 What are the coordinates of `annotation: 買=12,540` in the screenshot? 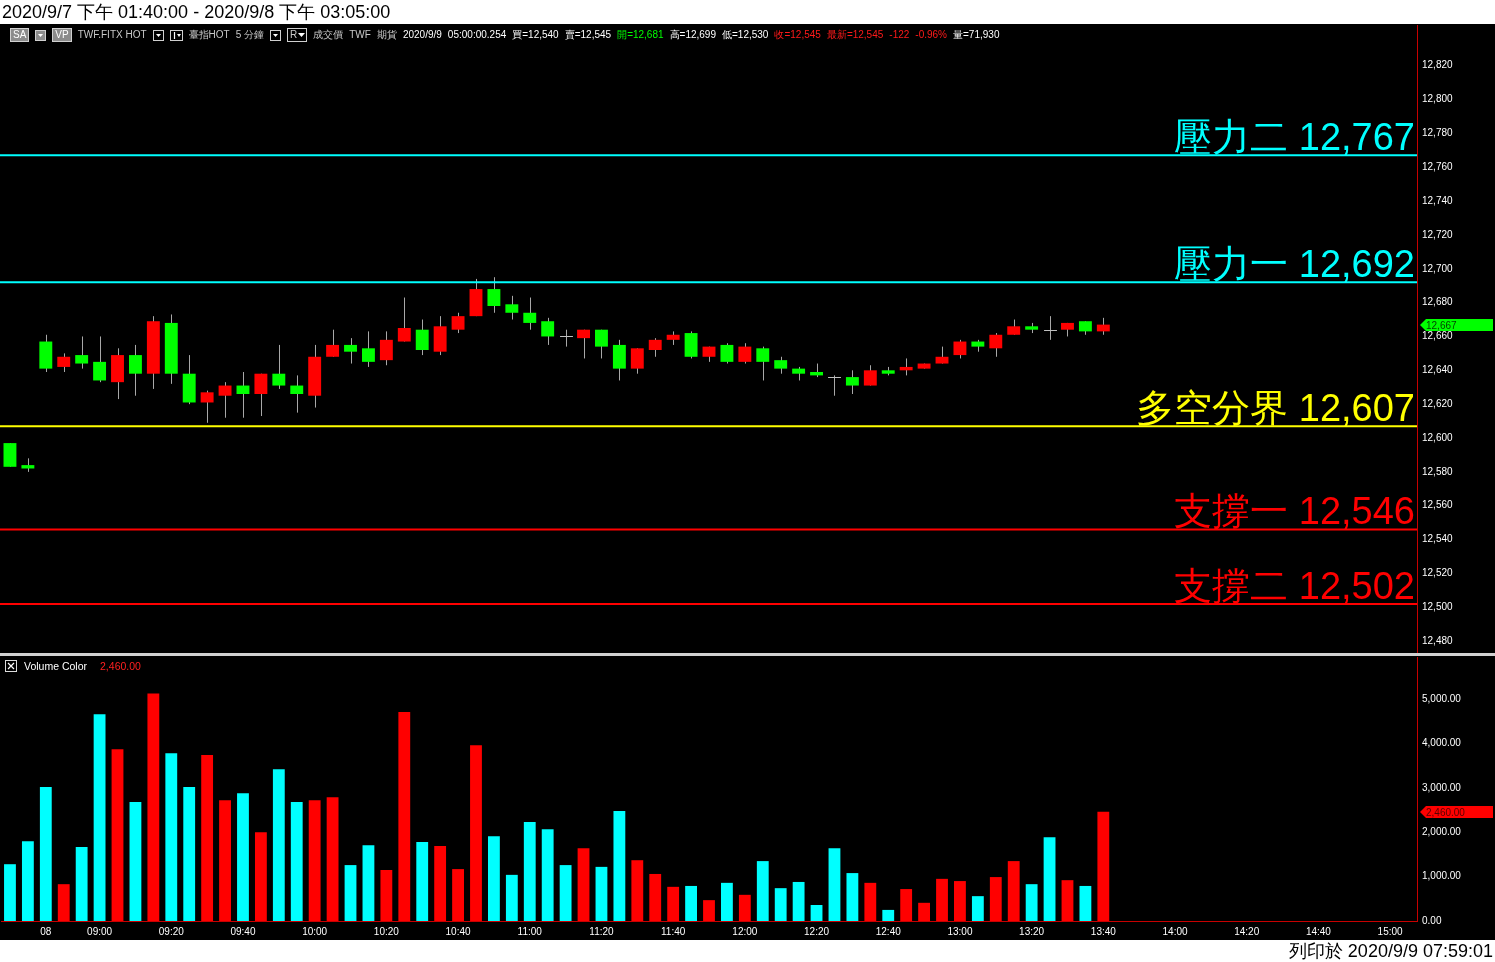 It's located at (535, 35).